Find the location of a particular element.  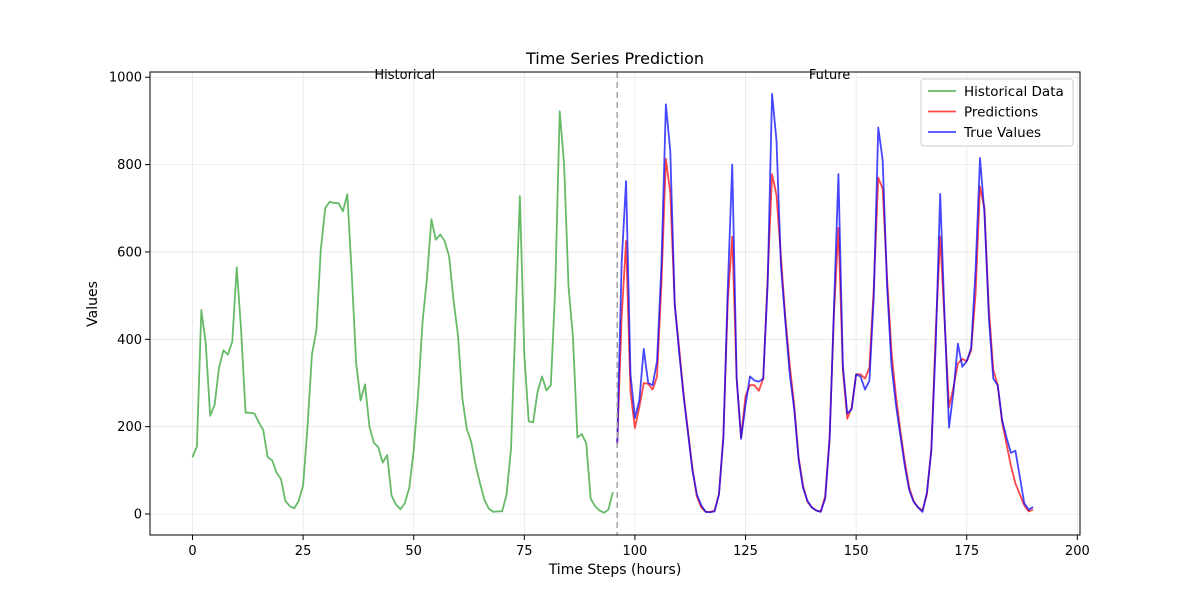

y-tick-label: 0 is located at coordinates (138, 515).